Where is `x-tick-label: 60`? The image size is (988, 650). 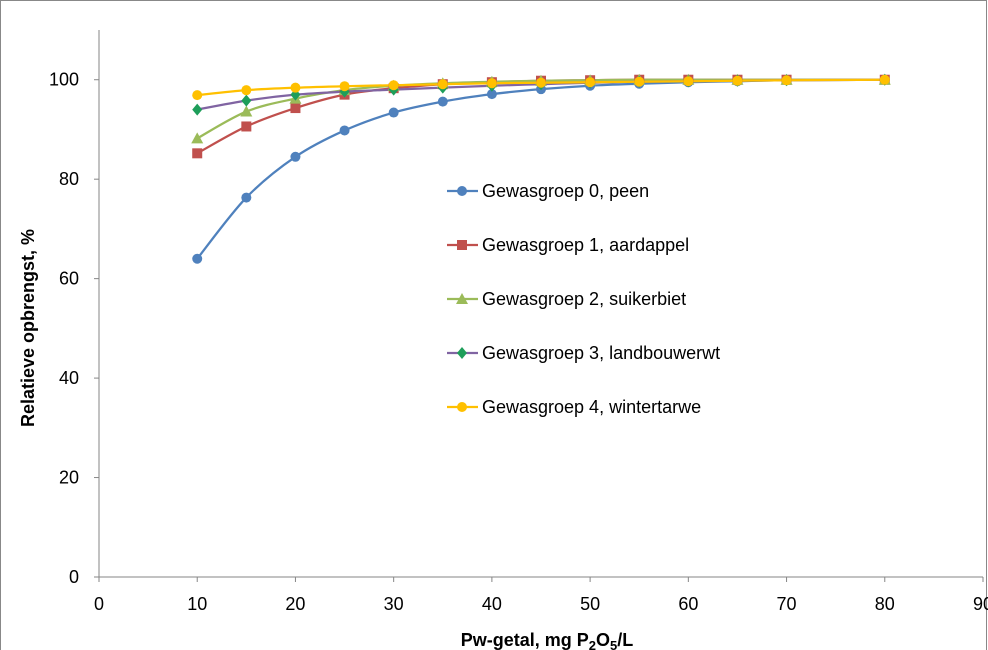
x-tick-label: 60 is located at coordinates (688, 604).